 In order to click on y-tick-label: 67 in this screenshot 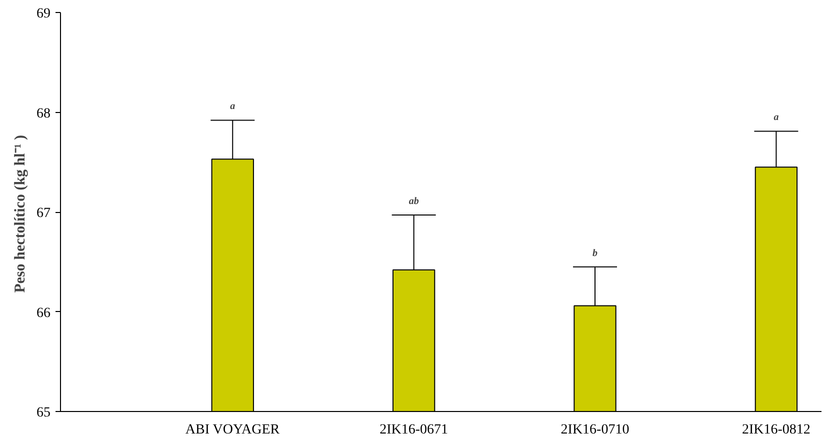, I will do `click(43, 213)`.